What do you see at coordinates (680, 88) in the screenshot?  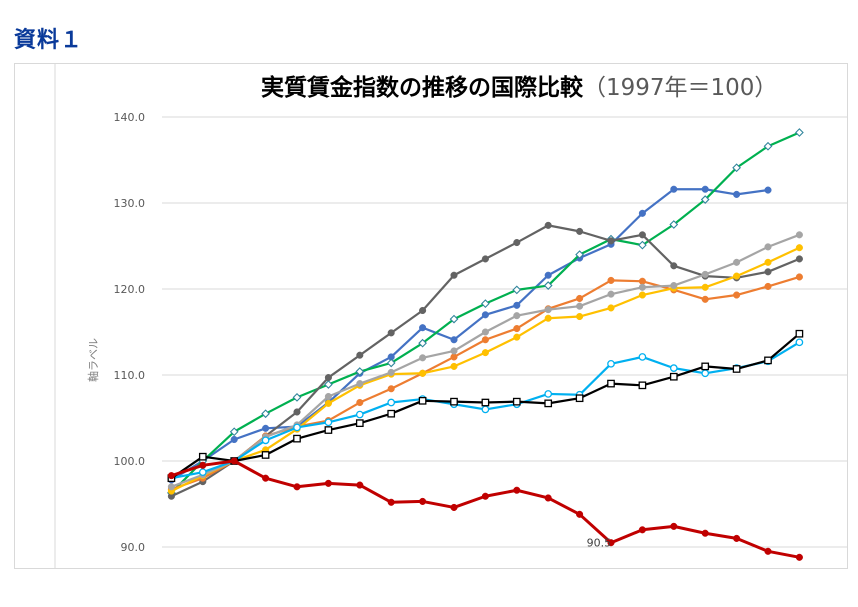 I see `chart-subtitle: （1997年＝100）` at bounding box center [680, 88].